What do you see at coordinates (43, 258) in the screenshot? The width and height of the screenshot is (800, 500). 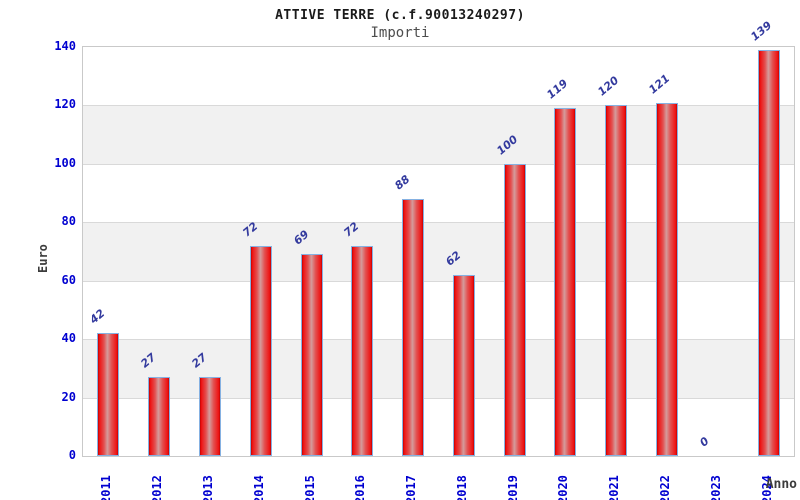 I see `y-axis-title: Euro` at bounding box center [43, 258].